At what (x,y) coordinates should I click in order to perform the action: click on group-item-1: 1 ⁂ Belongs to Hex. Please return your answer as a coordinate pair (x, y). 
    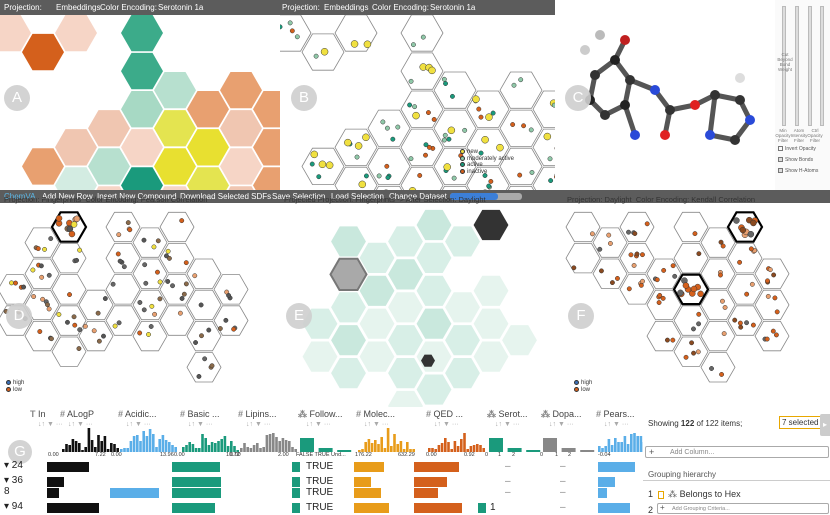
    Looking at the image, I should click on (694, 494).